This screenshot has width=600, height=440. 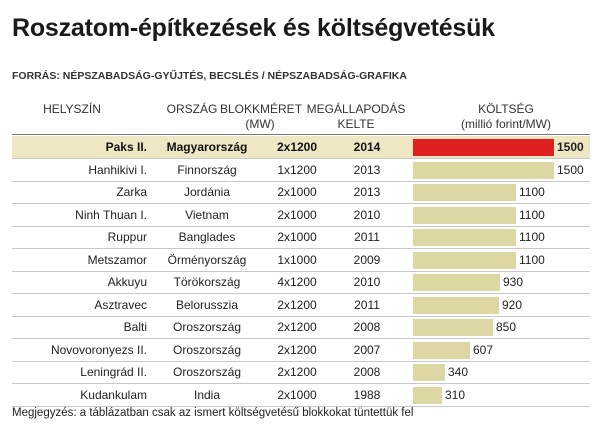 What do you see at coordinates (131, 192) in the screenshot?
I see `location-cell: Zarka` at bounding box center [131, 192].